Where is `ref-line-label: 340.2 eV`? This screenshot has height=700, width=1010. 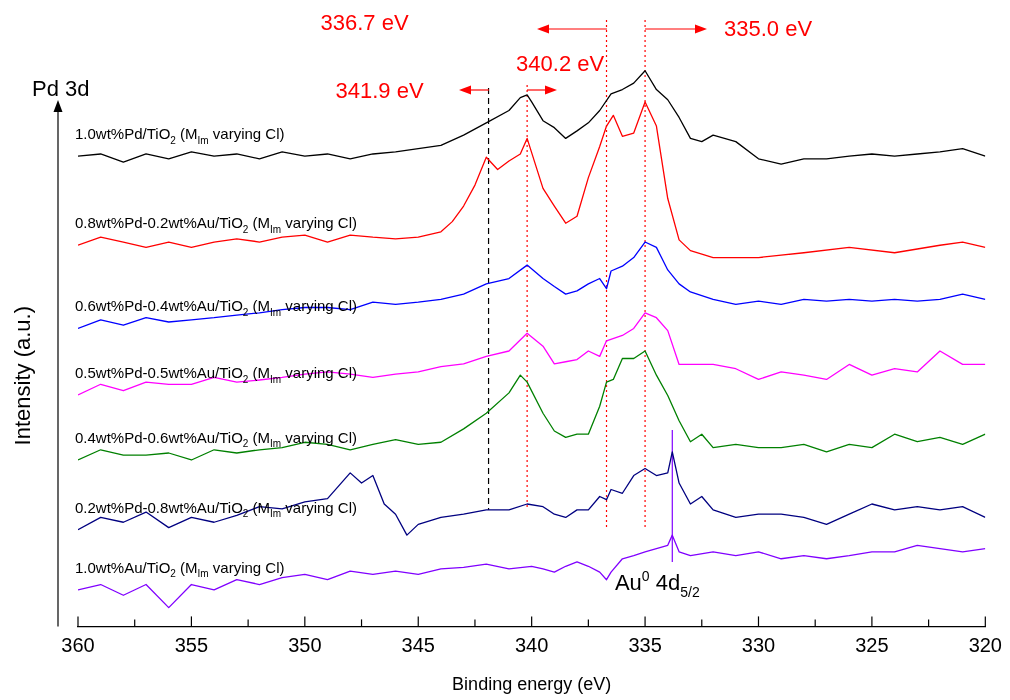 ref-line-label: 340.2 eV is located at coordinates (560, 63).